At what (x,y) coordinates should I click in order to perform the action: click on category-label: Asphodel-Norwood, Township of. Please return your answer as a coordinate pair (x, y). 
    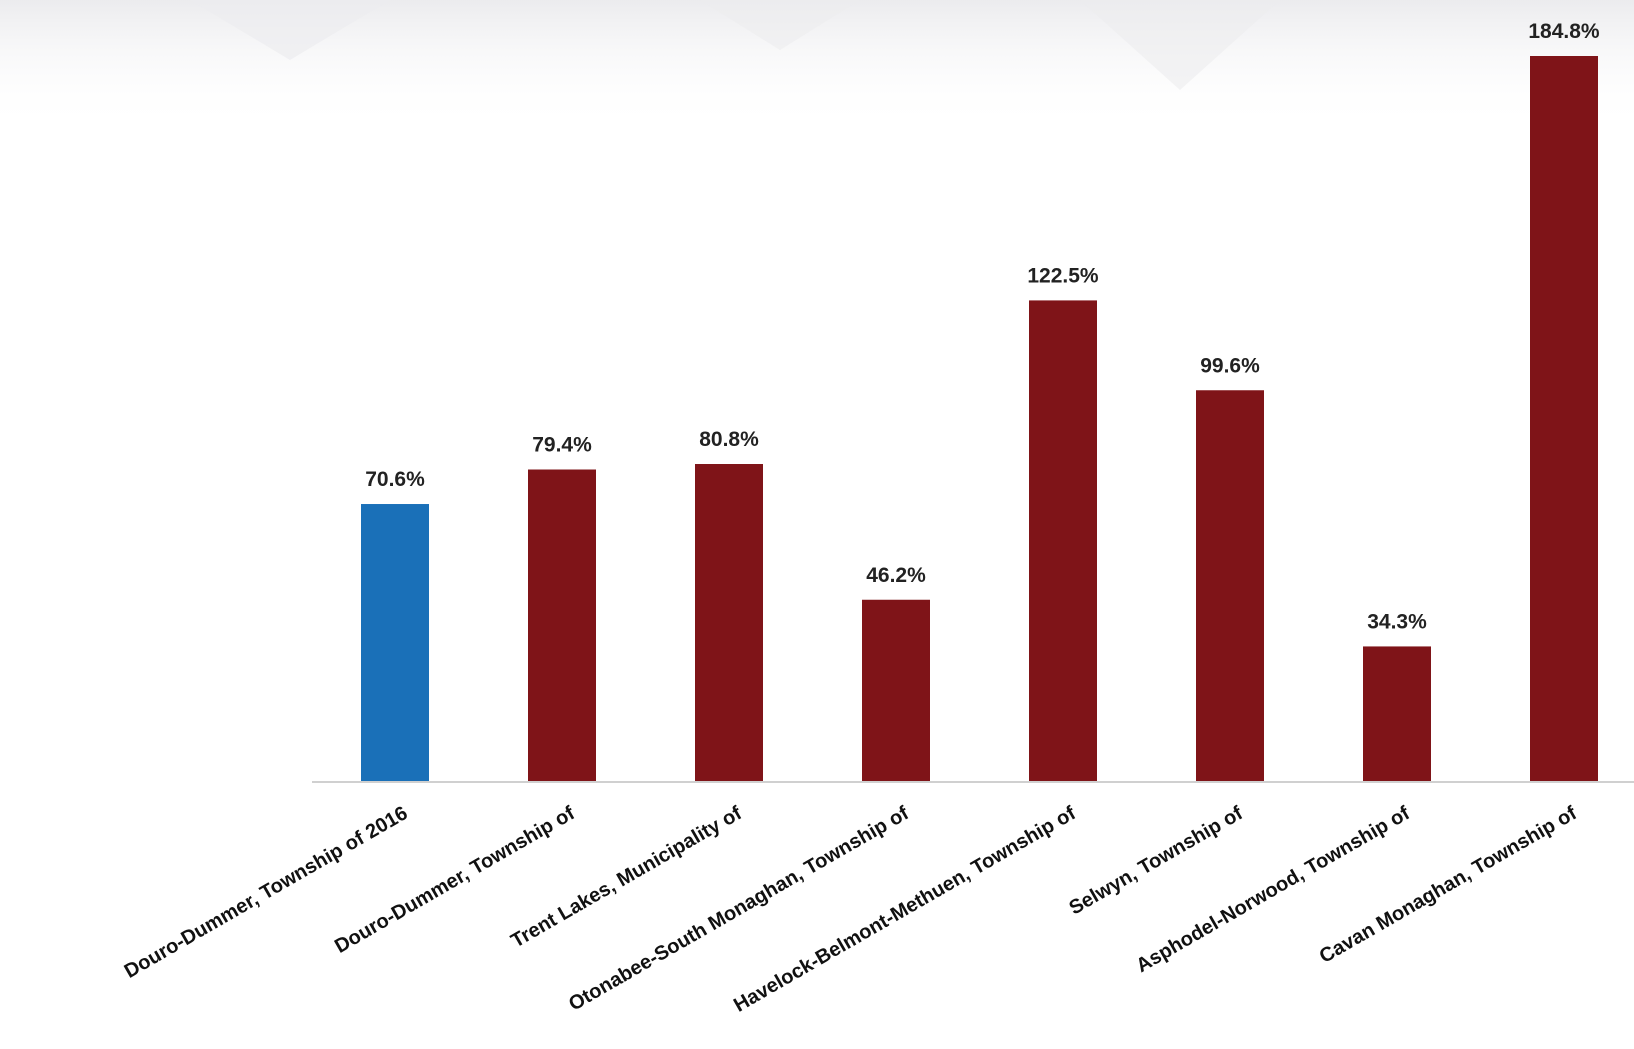
    Looking at the image, I should click on (1272, 889).